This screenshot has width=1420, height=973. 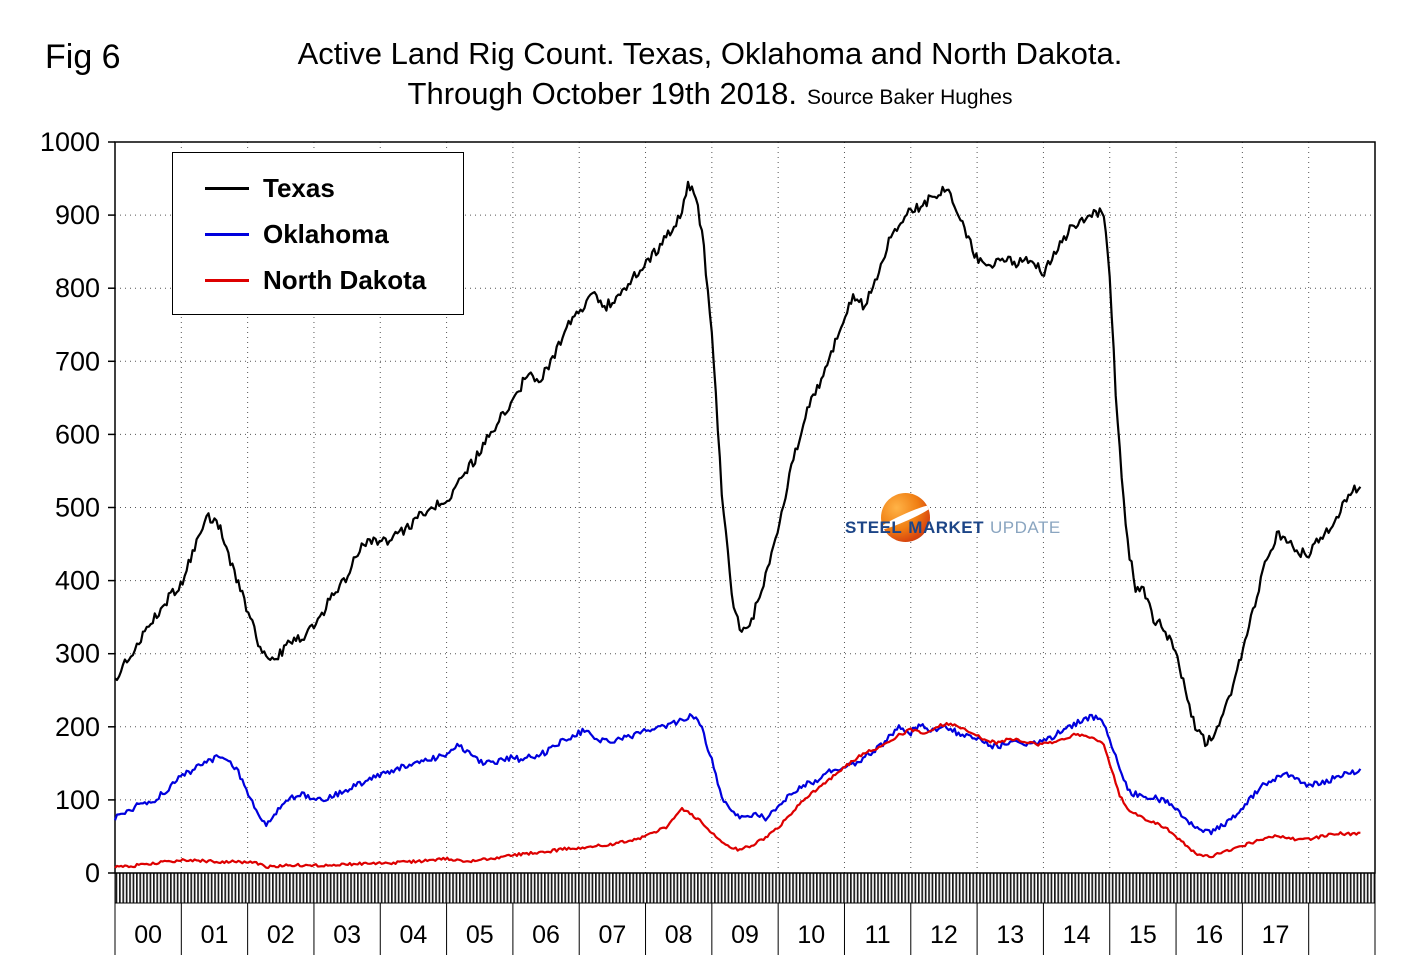 I want to click on y-axis-label: 0, so click(x=92, y=873).